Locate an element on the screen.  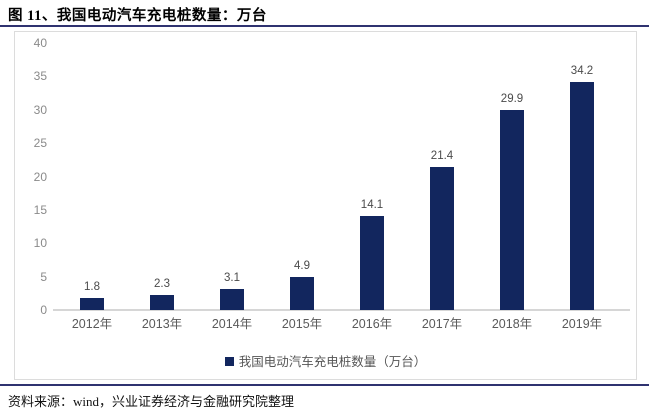
bar-2012年 is located at coordinates (92, 304).